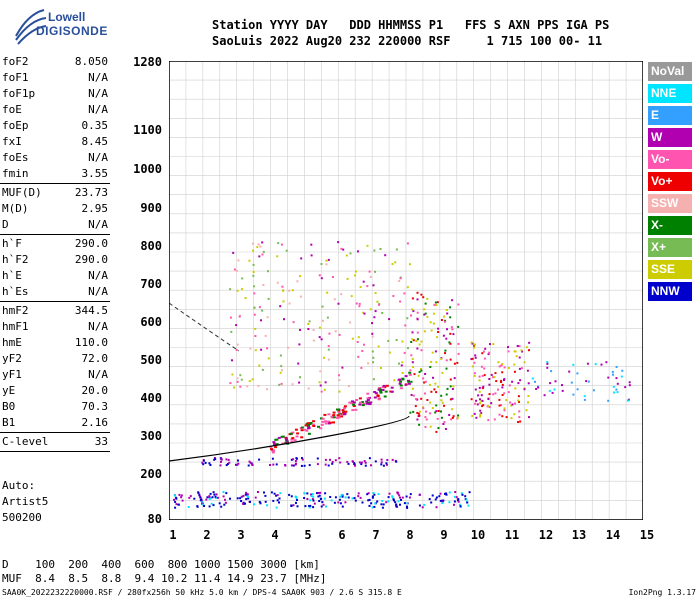 The height and width of the screenshot is (600, 700). What do you see at coordinates (151, 360) in the screenshot?
I see `y-tick-label: 500` at bounding box center [151, 360].